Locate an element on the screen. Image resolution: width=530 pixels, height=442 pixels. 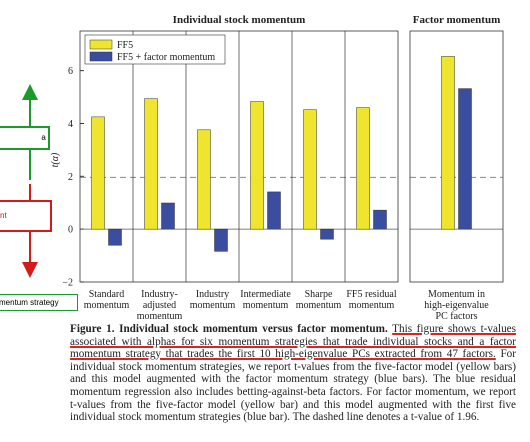
x-tick-label: Intermediate momentum is located at coordinates (265, 300).